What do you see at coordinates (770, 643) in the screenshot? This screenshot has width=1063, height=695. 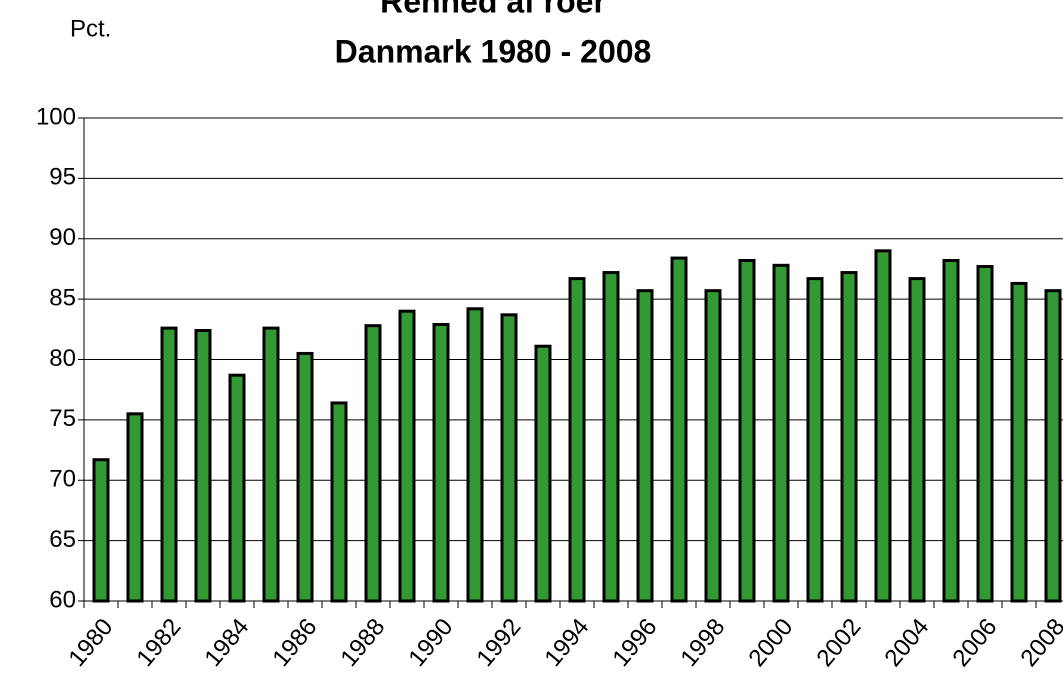 I see `x-tick-label: 2000` at bounding box center [770, 643].